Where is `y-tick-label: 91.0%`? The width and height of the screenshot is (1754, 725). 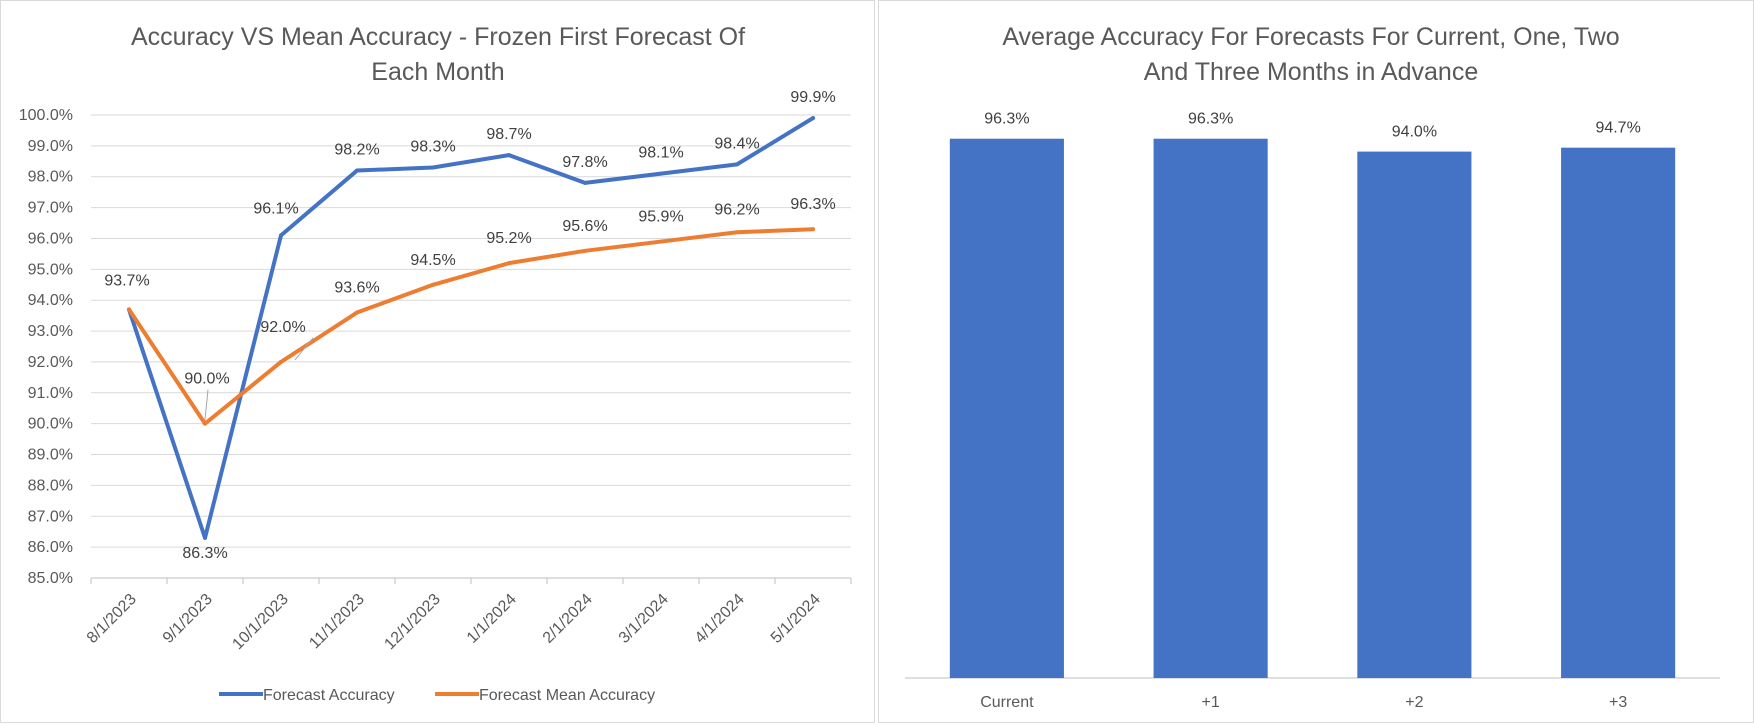
y-tick-label: 91.0% is located at coordinates (50, 393).